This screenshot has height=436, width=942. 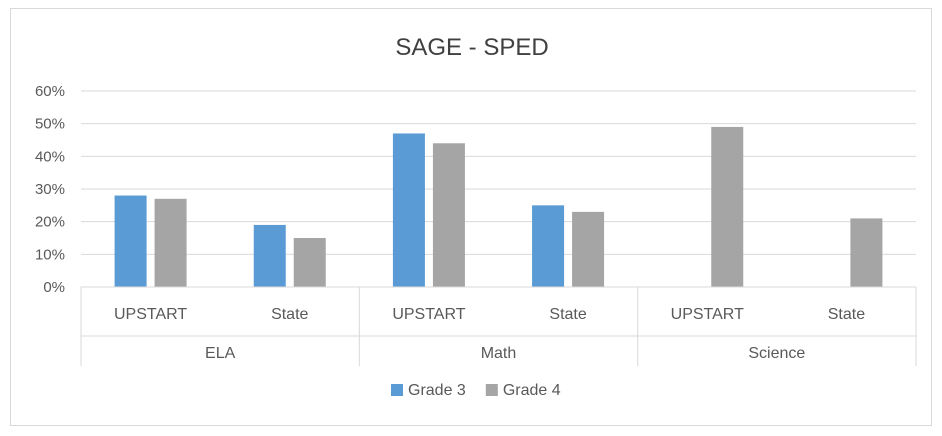 I want to click on legend-label: Grade 4, so click(x=532, y=390).